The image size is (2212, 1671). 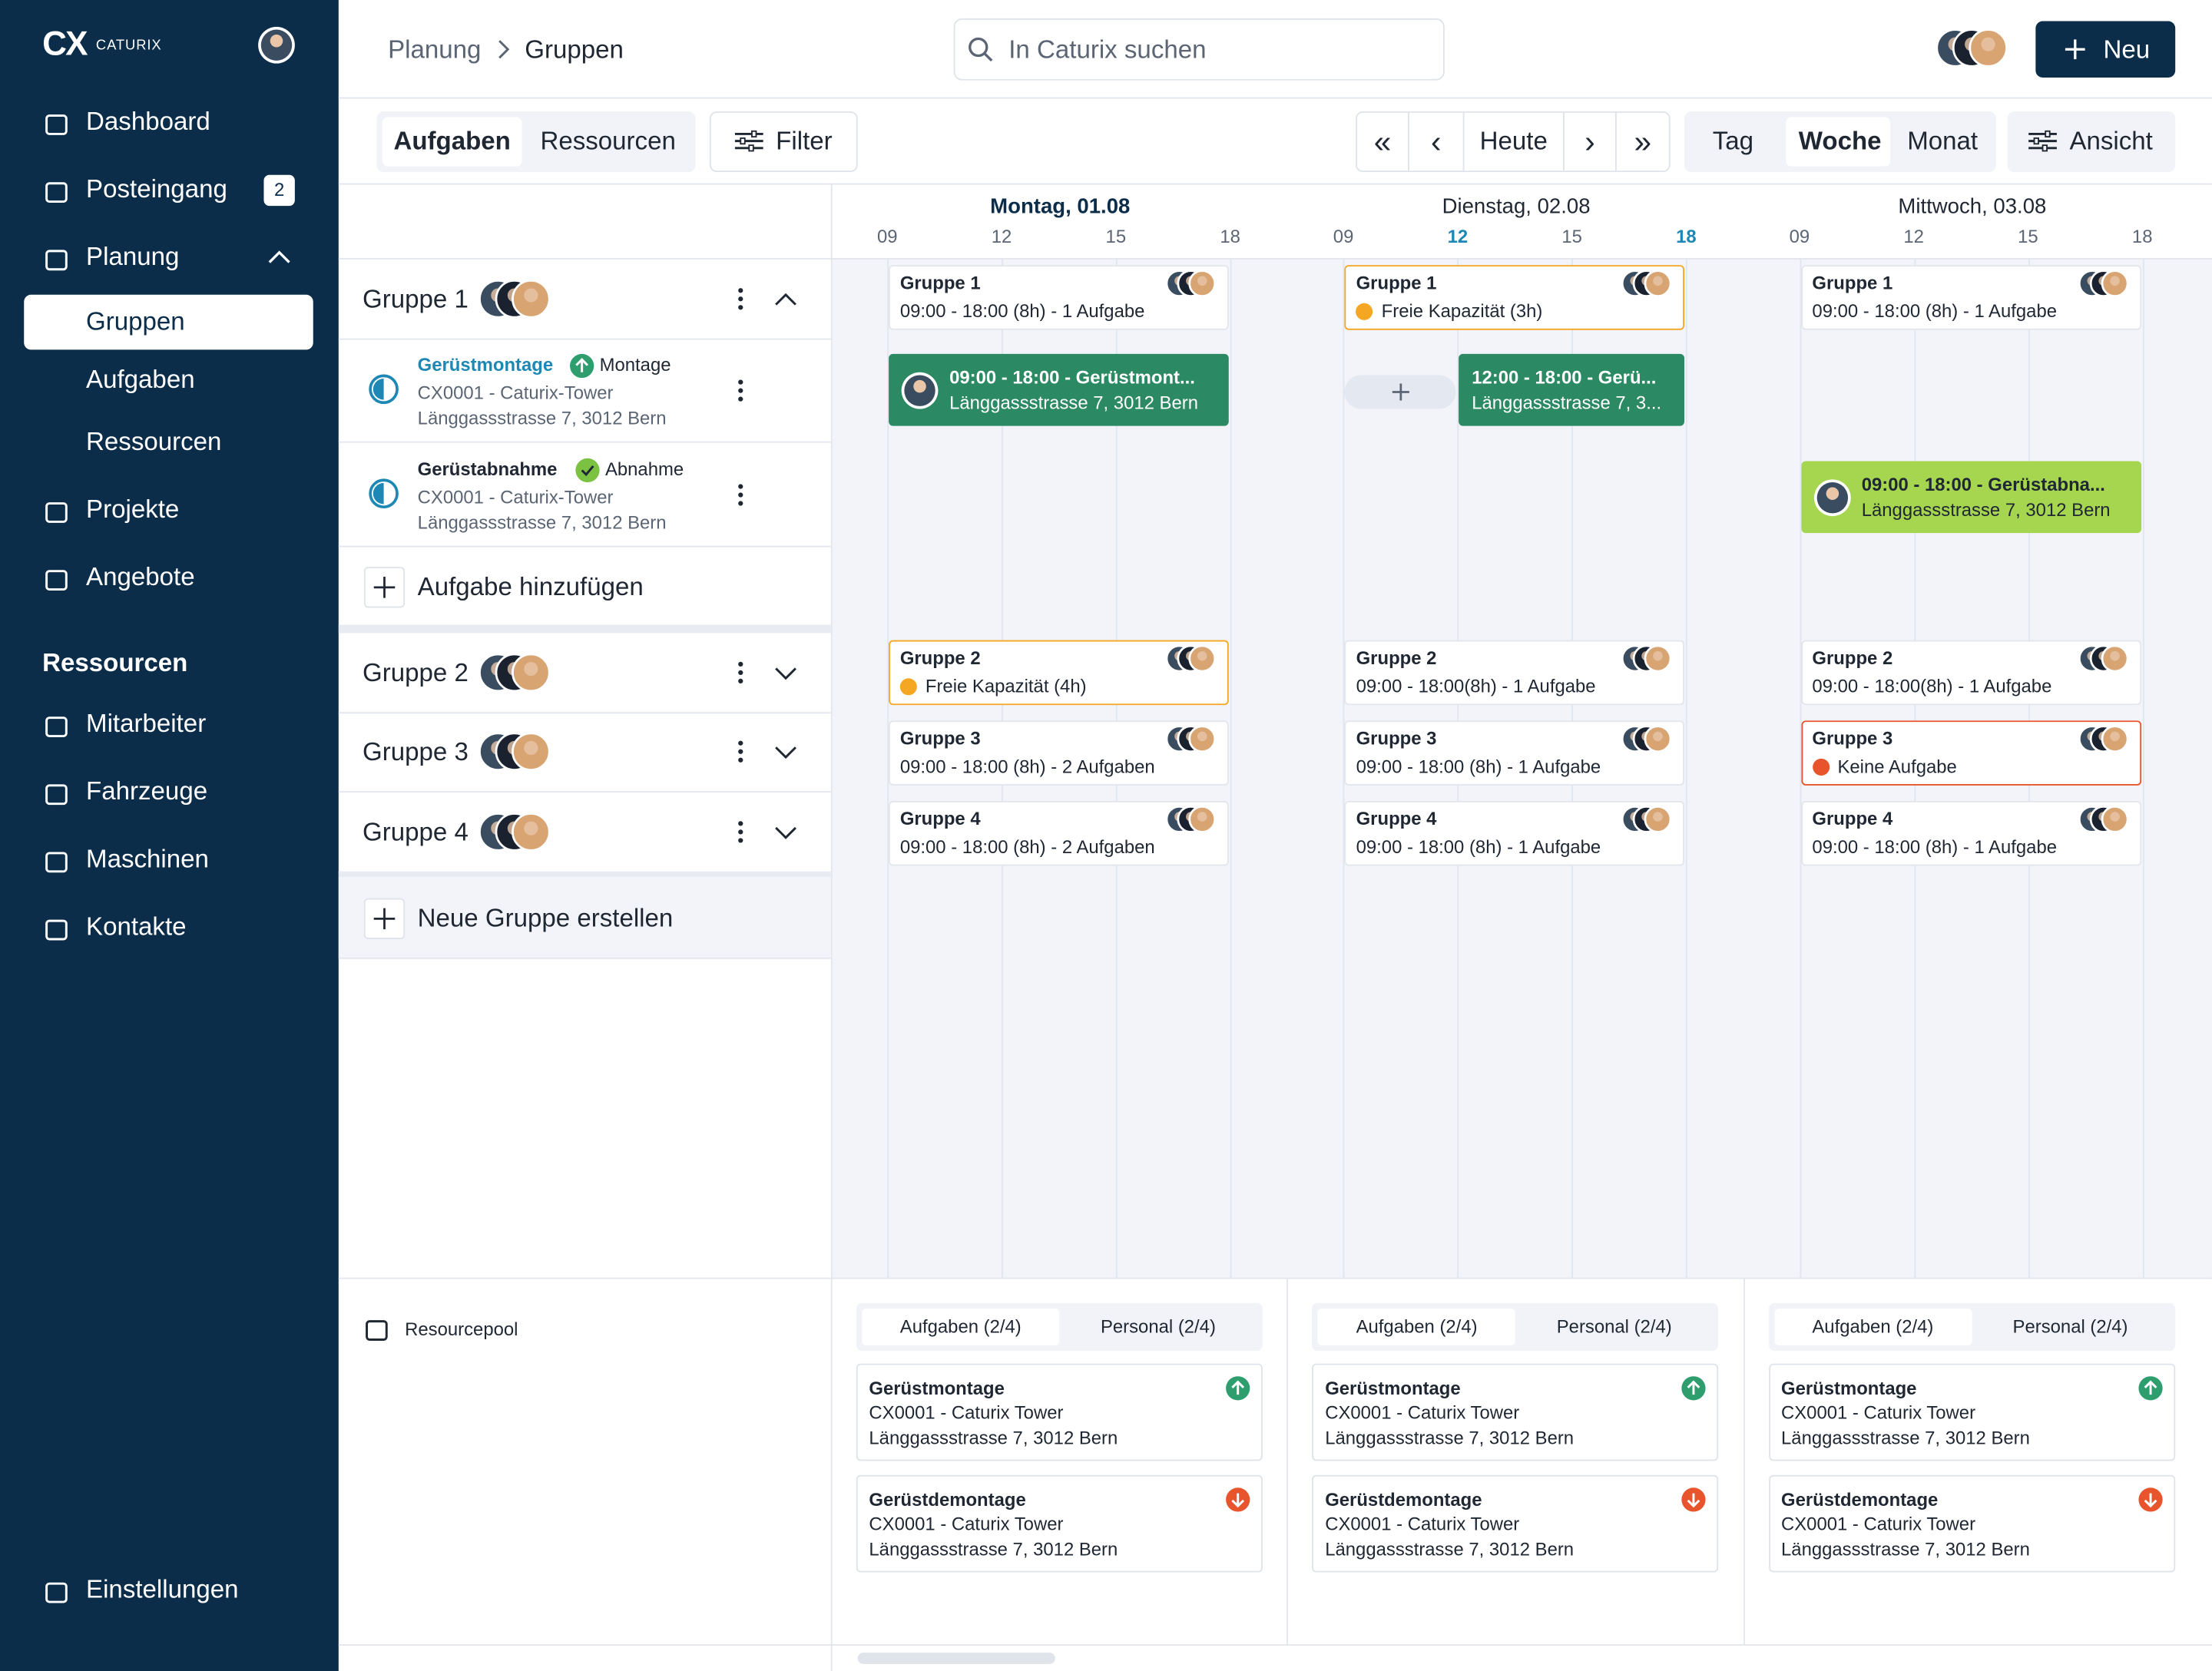 What do you see at coordinates (115, 662) in the screenshot?
I see `nav-section: Ressourcen` at bounding box center [115, 662].